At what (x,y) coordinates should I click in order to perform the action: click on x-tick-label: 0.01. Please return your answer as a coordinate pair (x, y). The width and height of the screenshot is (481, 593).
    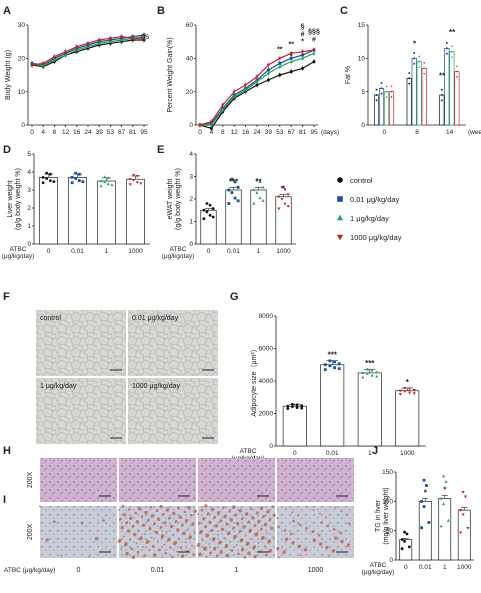
    Looking at the image, I should click on (233, 251).